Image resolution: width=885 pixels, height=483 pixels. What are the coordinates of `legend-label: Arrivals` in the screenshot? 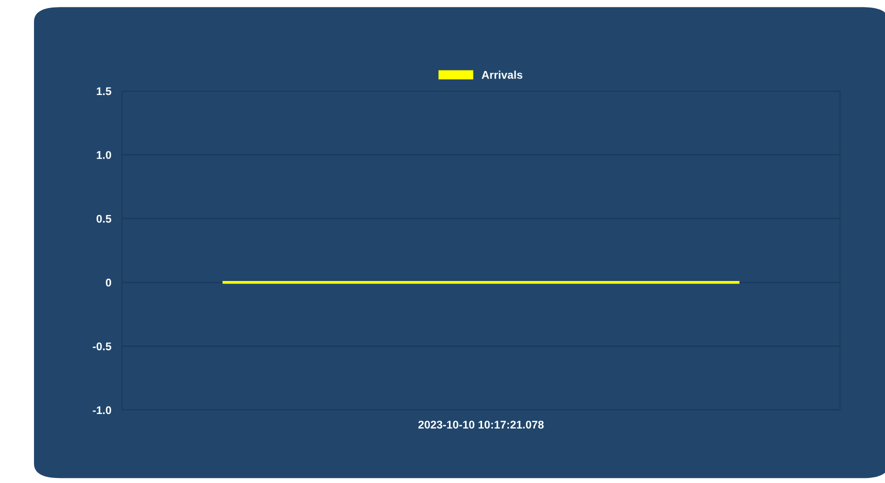 It's located at (502, 74).